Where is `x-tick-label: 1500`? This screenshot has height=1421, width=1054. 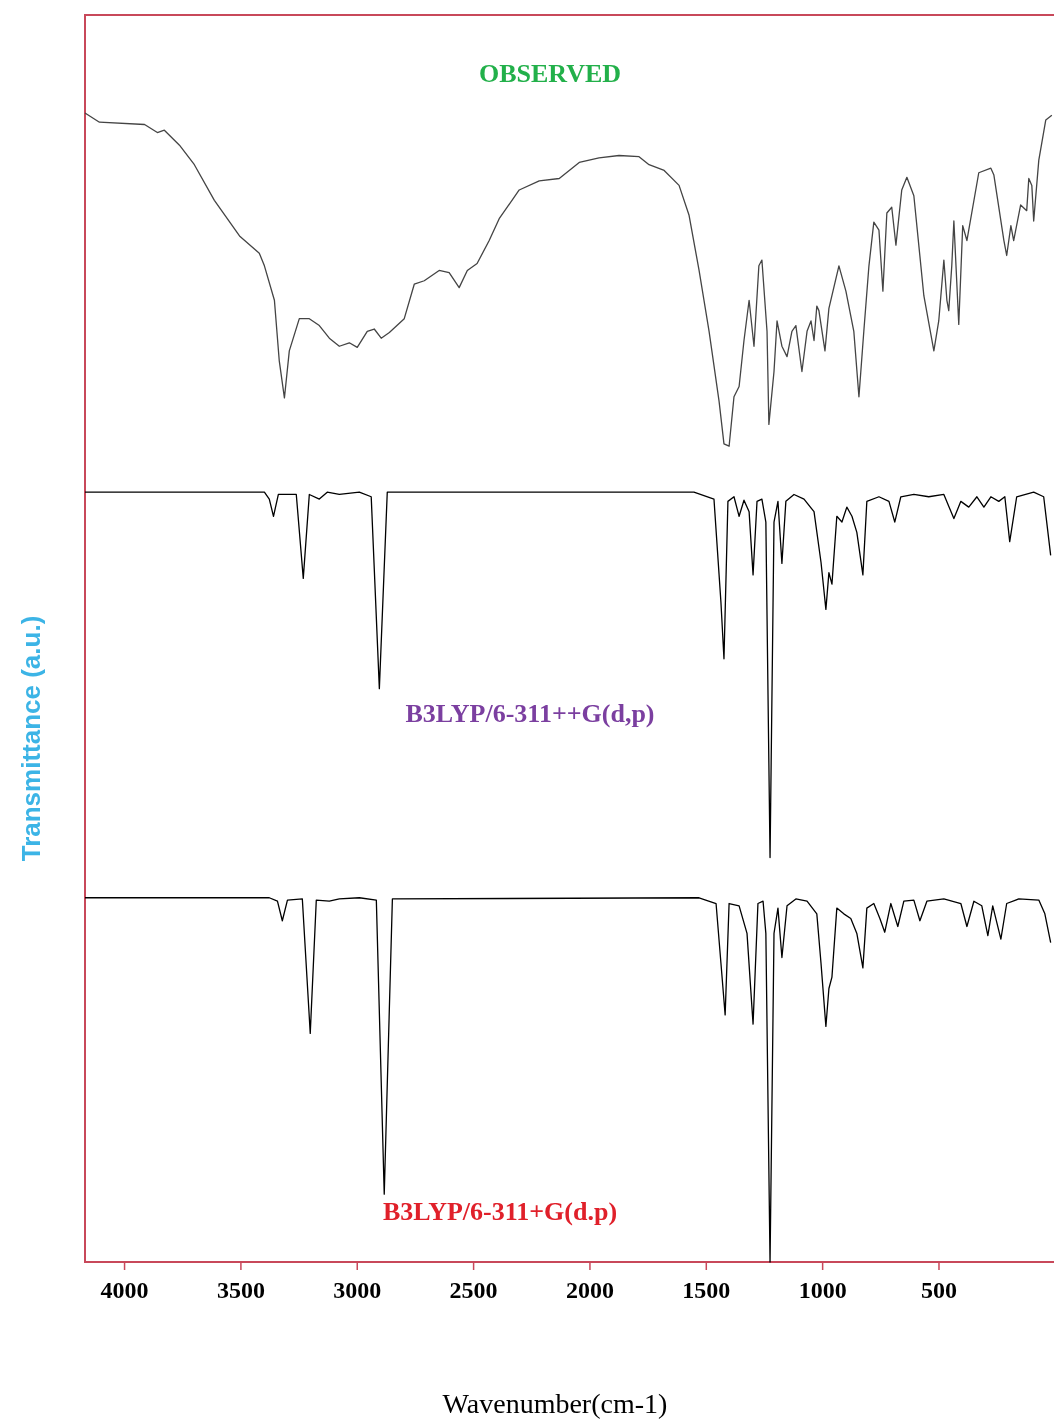
x-tick-label: 1500 is located at coordinates (706, 1290).